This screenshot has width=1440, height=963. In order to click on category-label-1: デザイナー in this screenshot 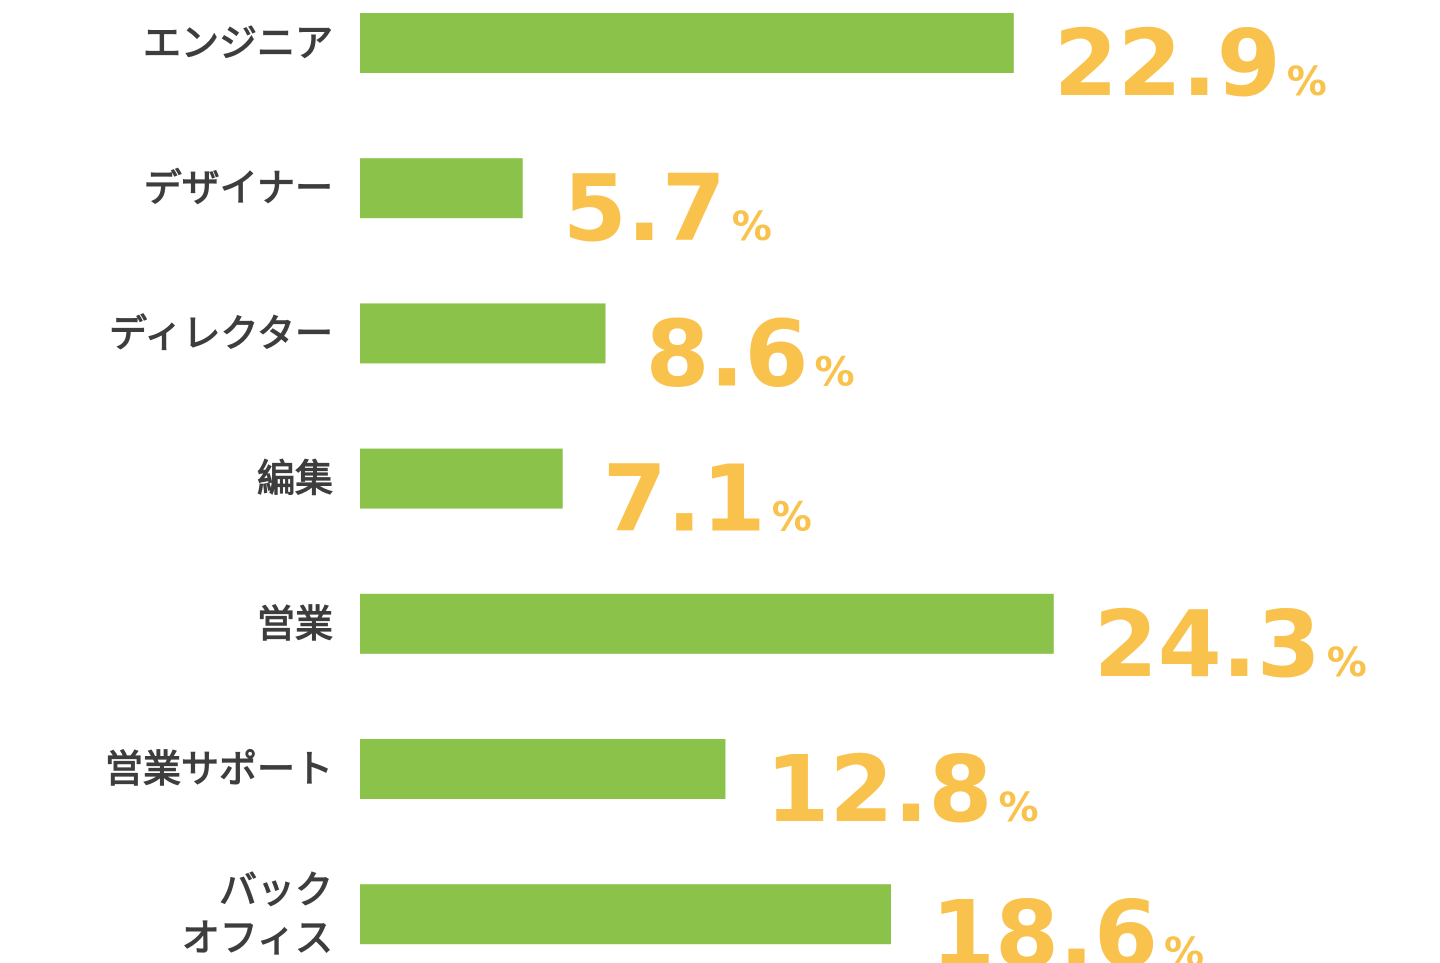, I will do `click(238, 188)`.